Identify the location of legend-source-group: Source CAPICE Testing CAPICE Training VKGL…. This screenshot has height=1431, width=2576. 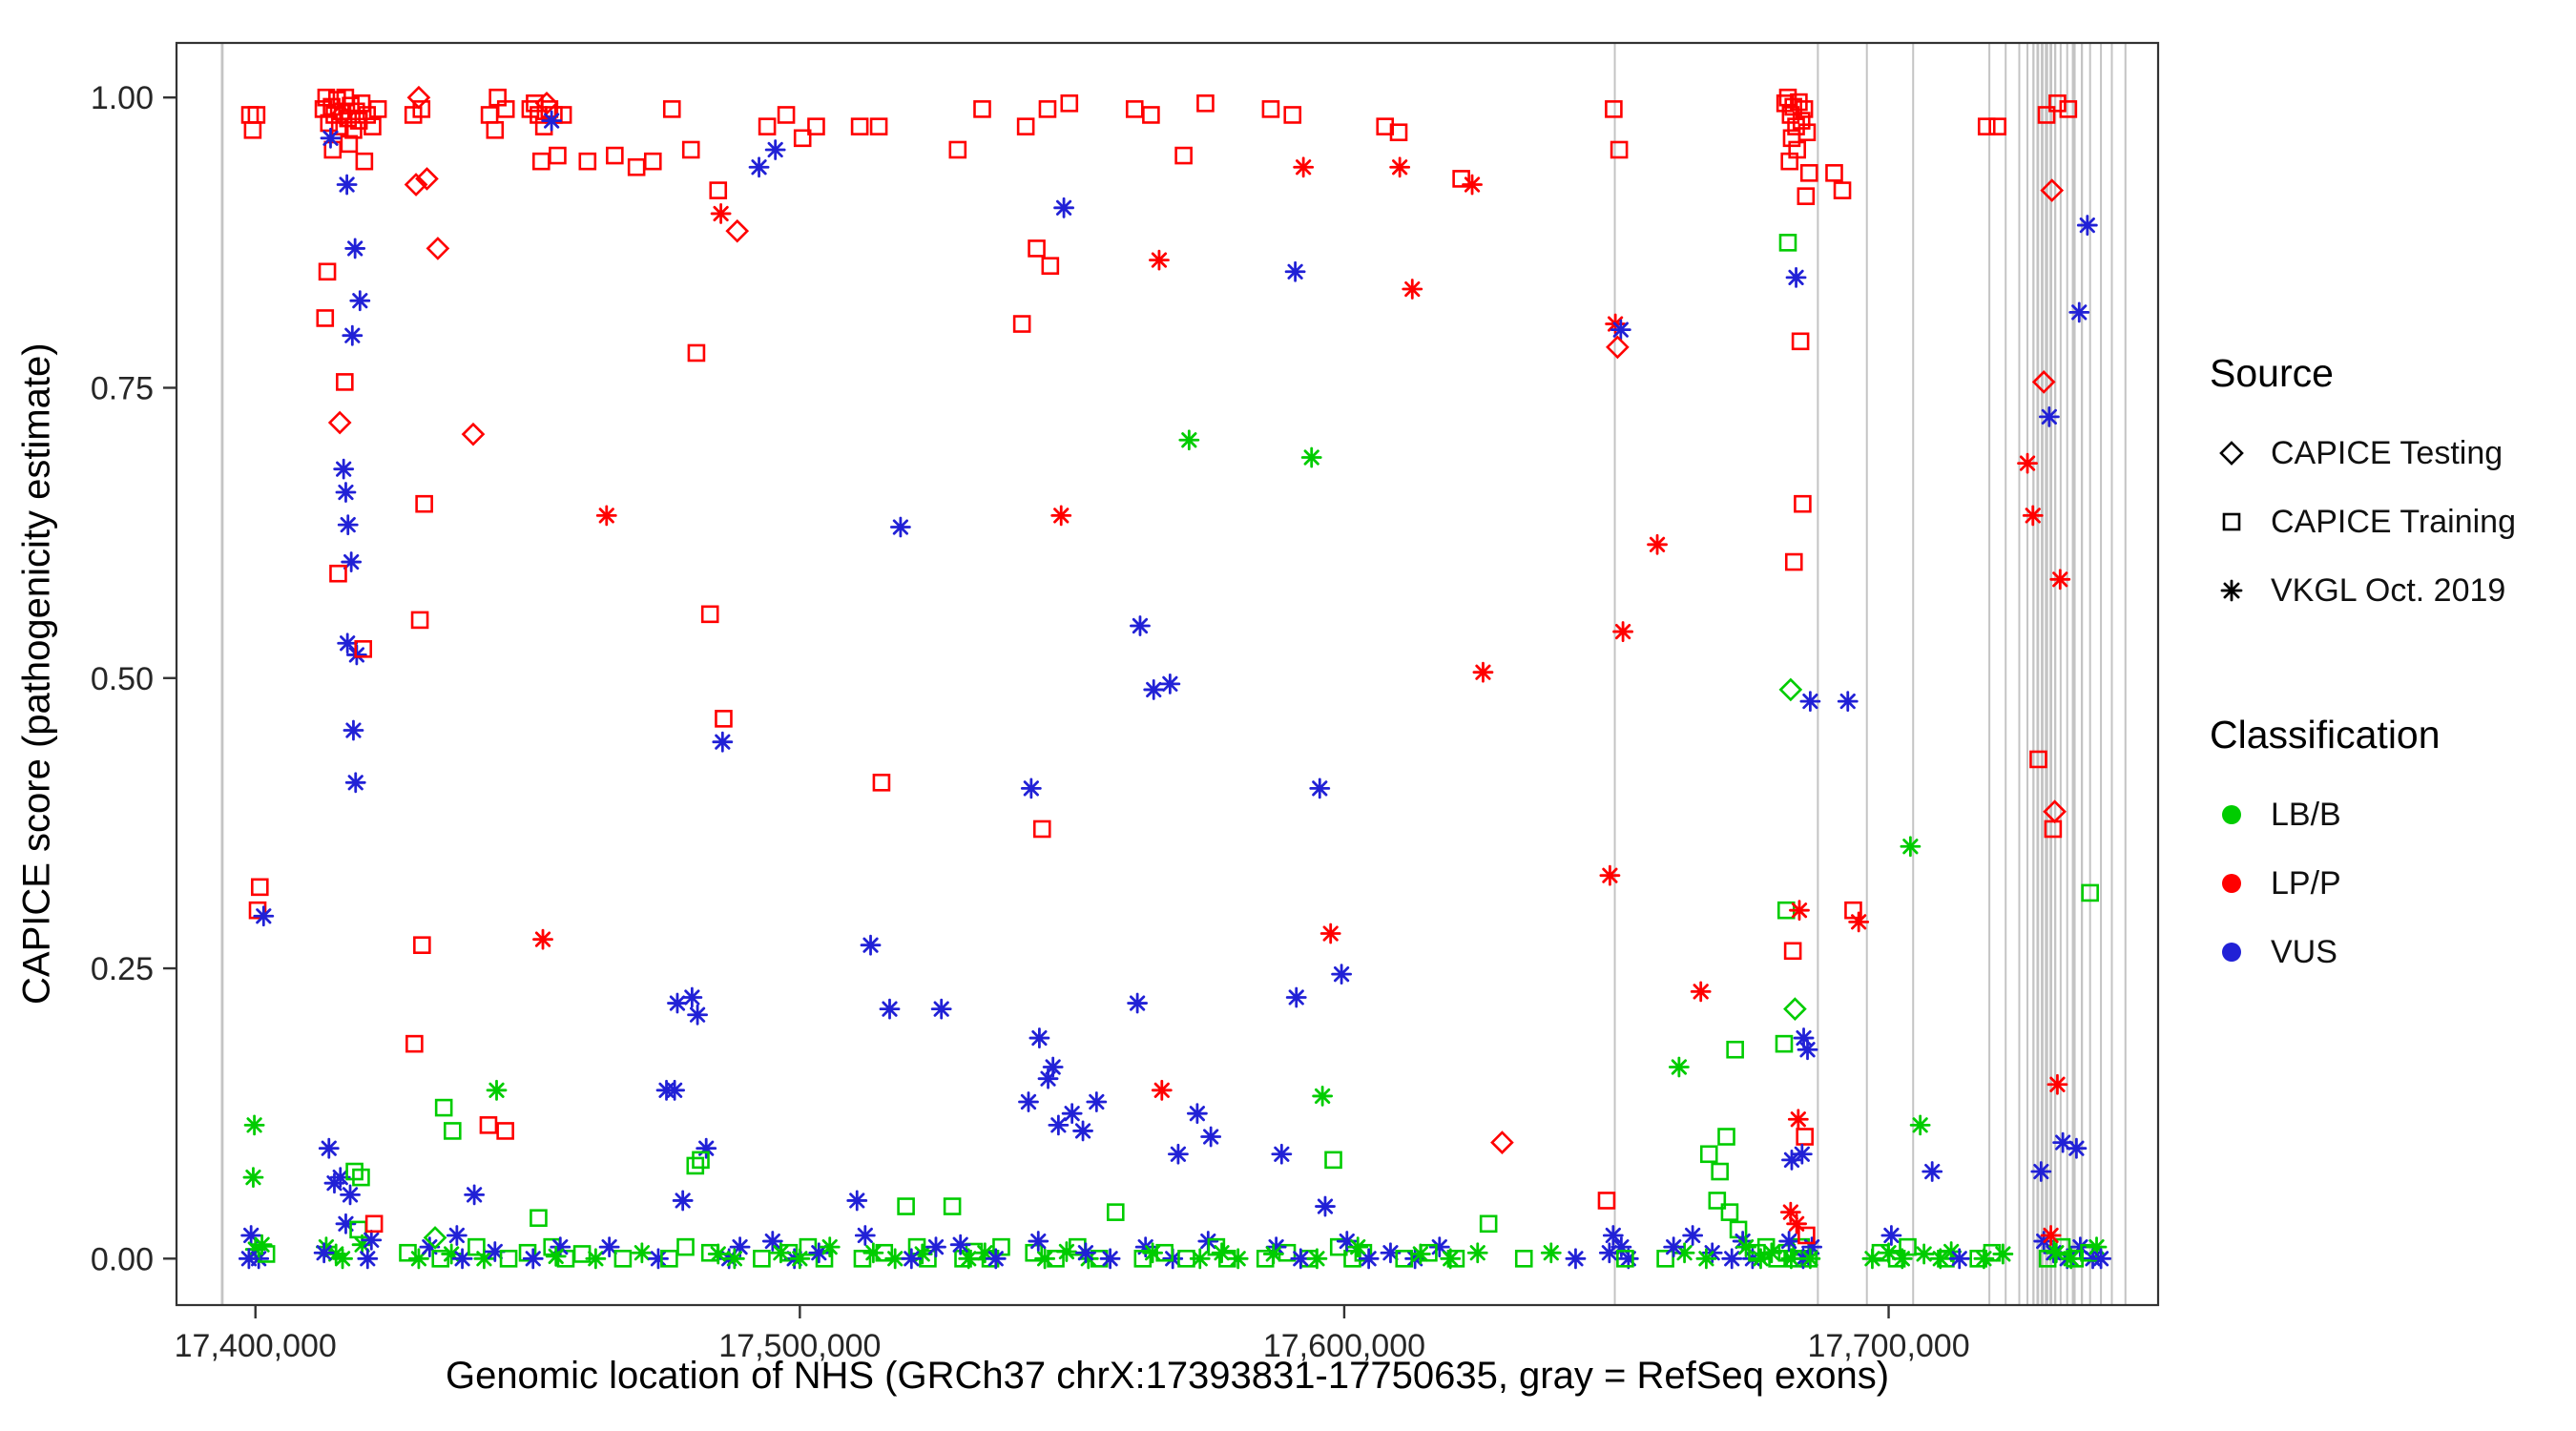
(2391, 488).